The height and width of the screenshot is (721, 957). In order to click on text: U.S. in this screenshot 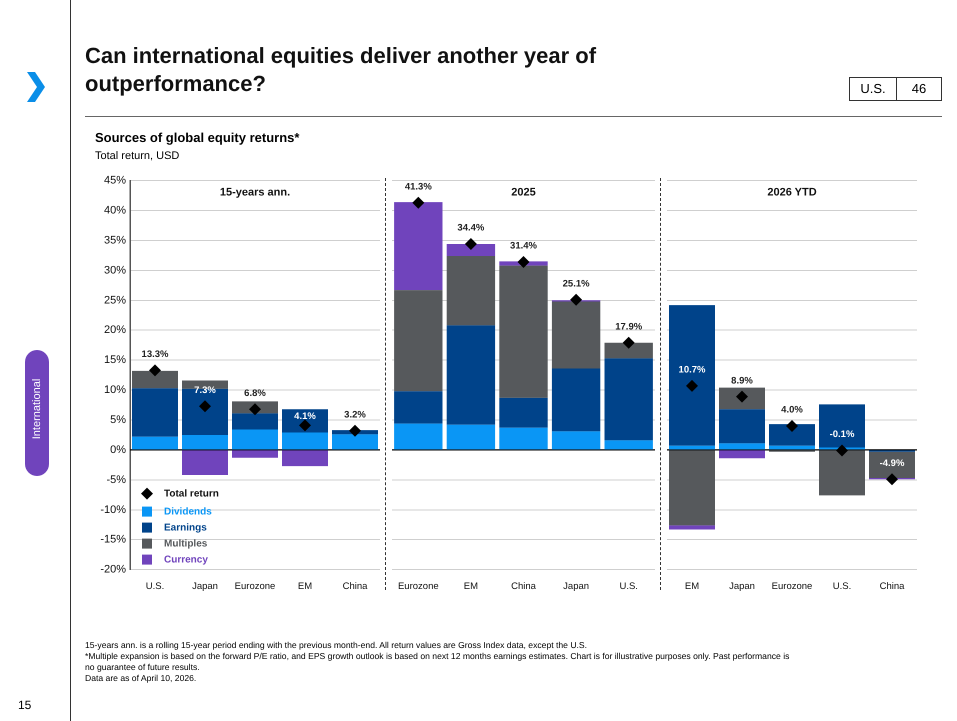, I will do `click(873, 89)`.